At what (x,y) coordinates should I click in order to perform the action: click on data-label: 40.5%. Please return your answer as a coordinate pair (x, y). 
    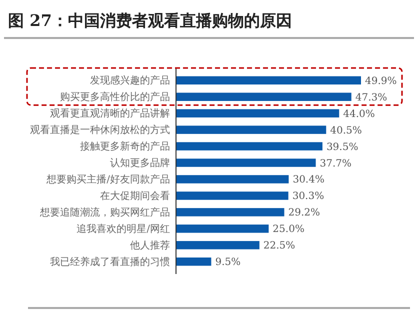
    Looking at the image, I should click on (346, 130).